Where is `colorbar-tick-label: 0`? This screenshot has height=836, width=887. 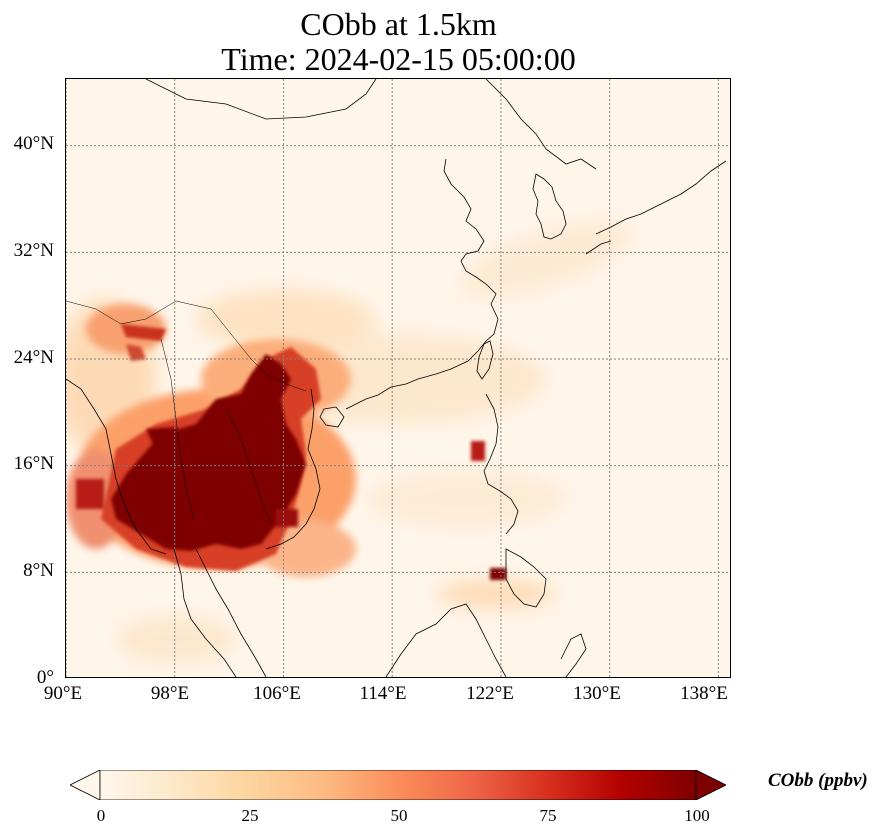
colorbar-tick-label: 0 is located at coordinates (101, 815).